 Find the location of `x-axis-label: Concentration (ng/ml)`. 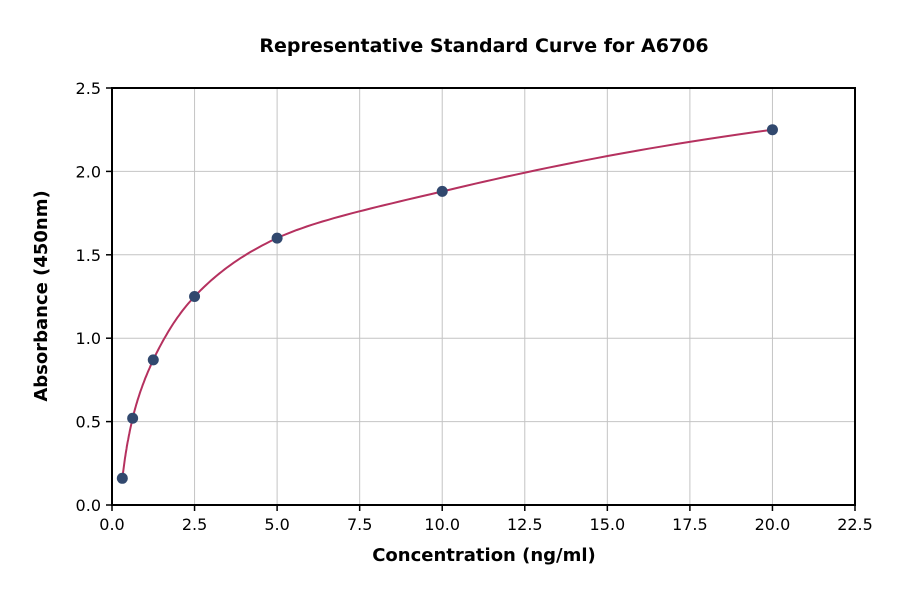

x-axis-label: Concentration (ng/ml) is located at coordinates (484, 555).